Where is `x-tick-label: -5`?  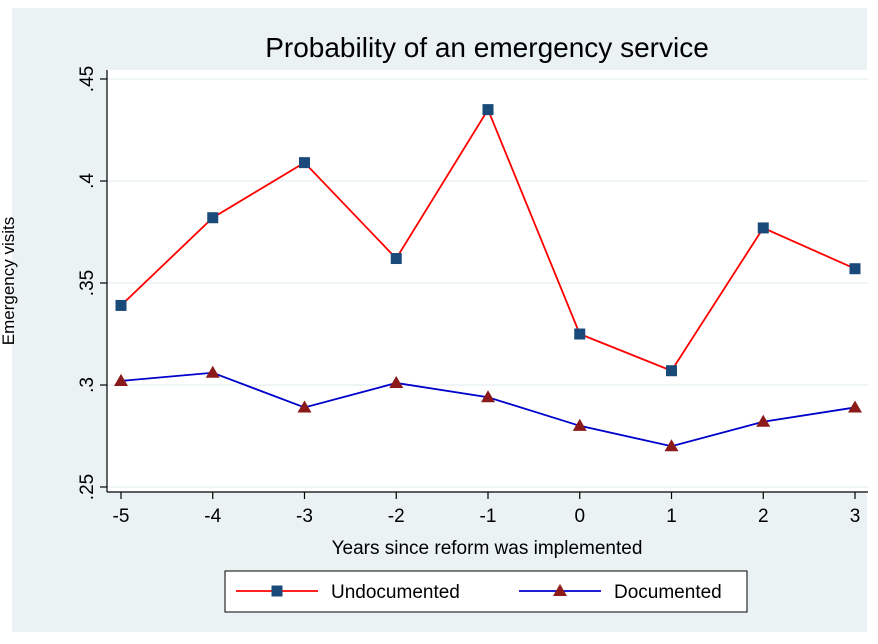
x-tick-label: -5 is located at coordinates (121, 516).